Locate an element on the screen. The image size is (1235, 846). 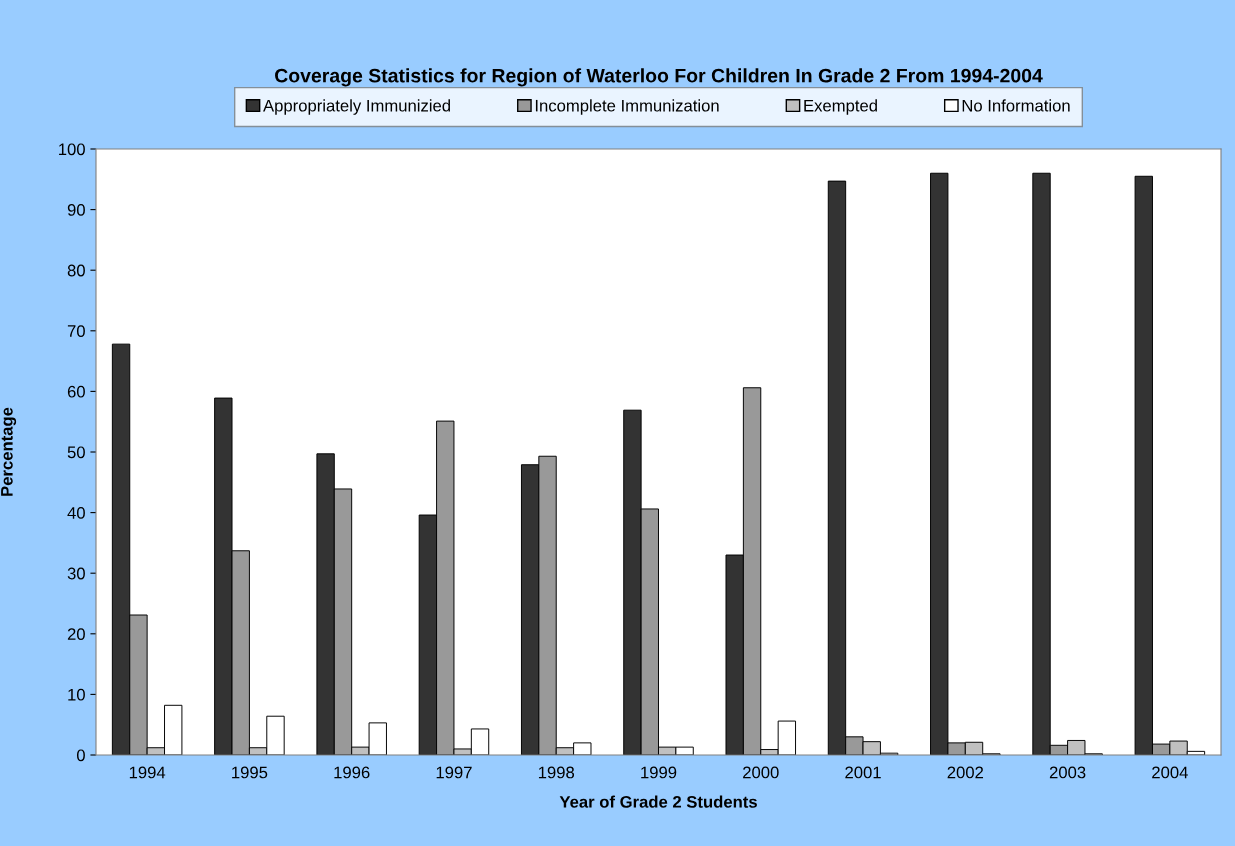
x-axis-title: Year of Grade 2 Students is located at coordinates (658, 801).